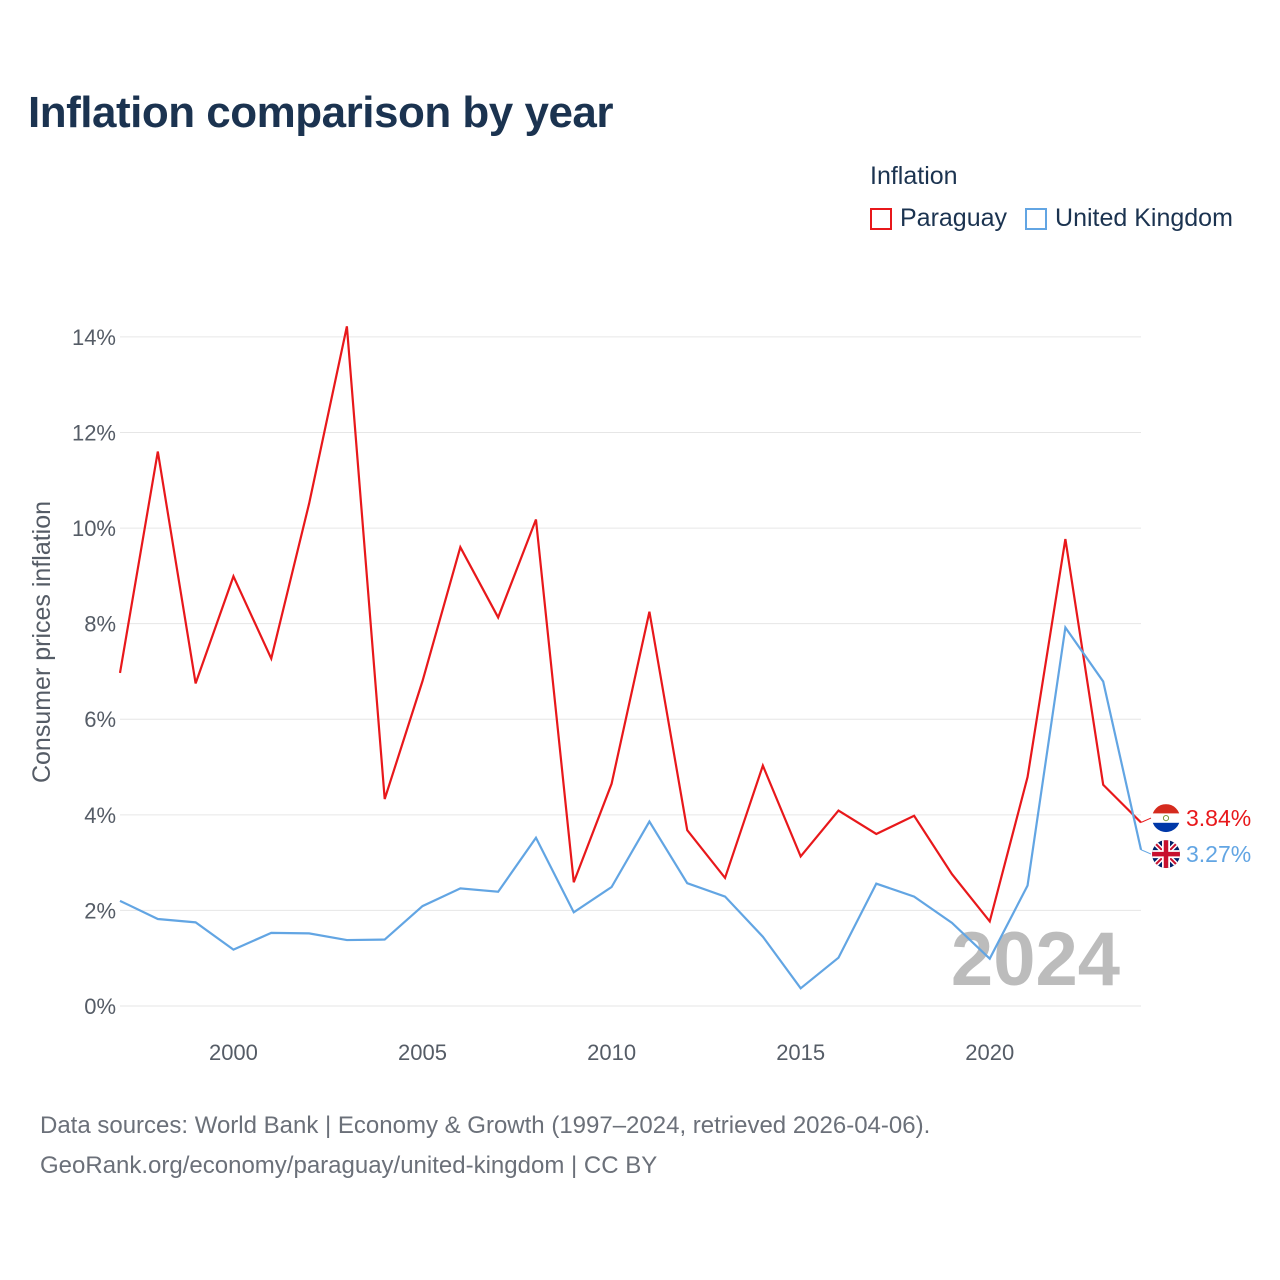 The image size is (1280, 1280). Describe the element at coordinates (100, 815) in the screenshot. I see `y-tick-label: 4%` at that location.